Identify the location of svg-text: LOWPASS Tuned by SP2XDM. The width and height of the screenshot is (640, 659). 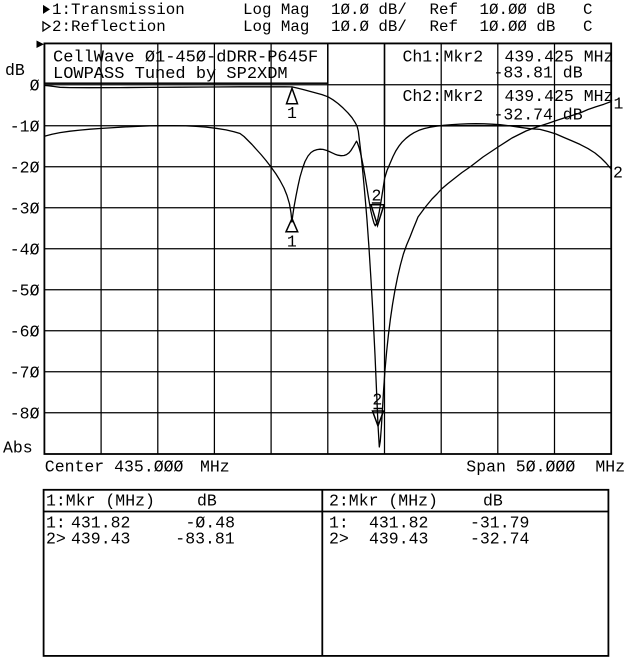
(170, 74).